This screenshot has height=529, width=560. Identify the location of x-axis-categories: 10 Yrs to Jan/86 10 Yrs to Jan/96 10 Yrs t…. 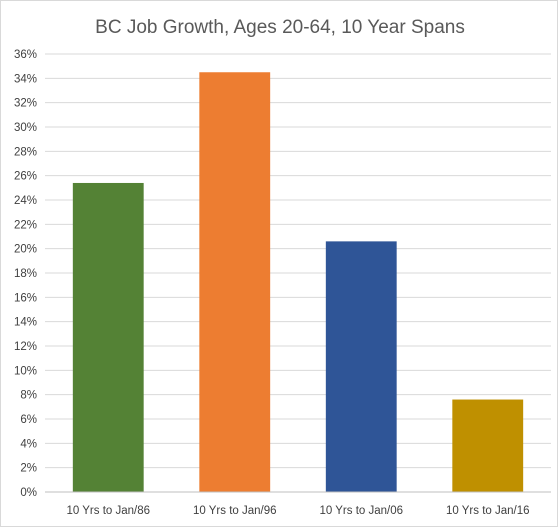
(297, 511).